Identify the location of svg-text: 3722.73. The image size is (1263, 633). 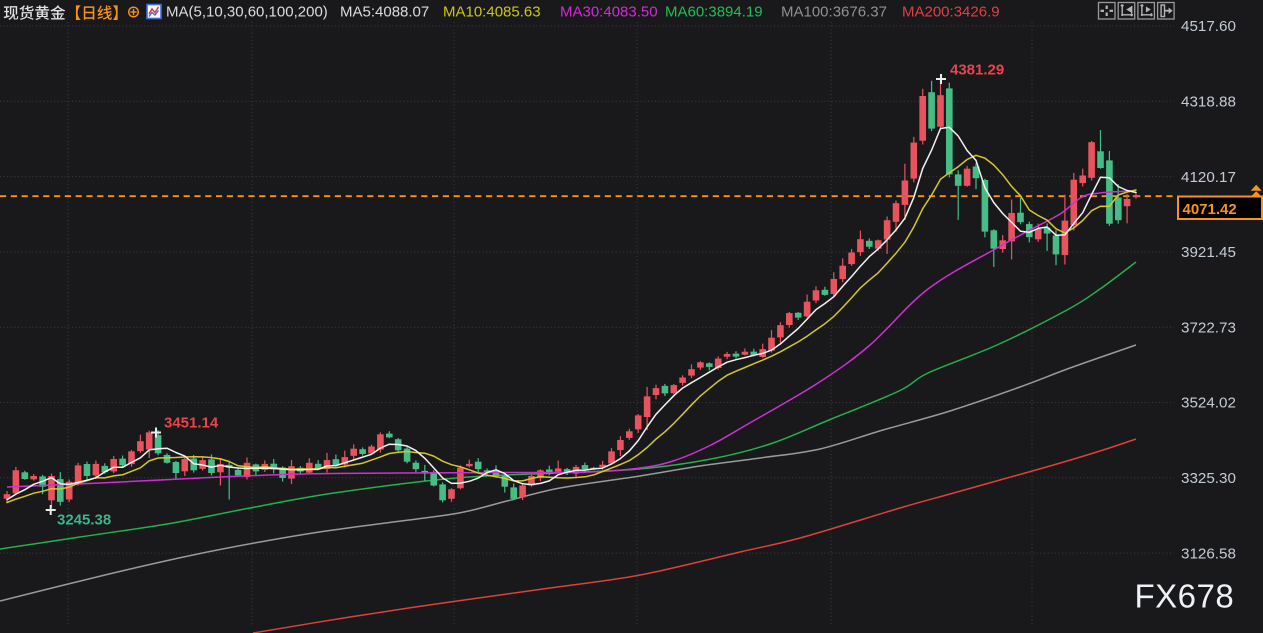
(1208, 327).